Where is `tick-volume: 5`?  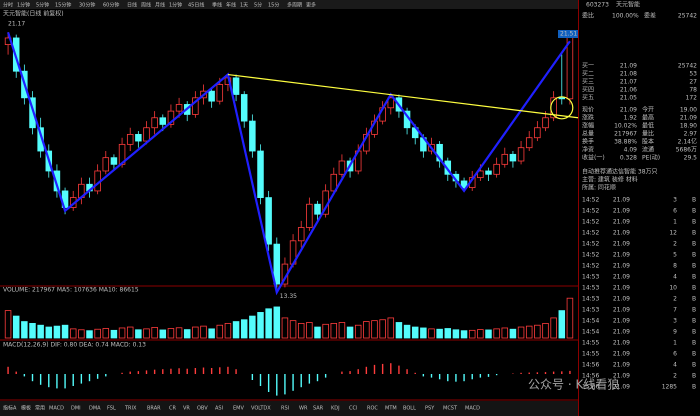 tick-volume: 5 is located at coordinates (675, 255).